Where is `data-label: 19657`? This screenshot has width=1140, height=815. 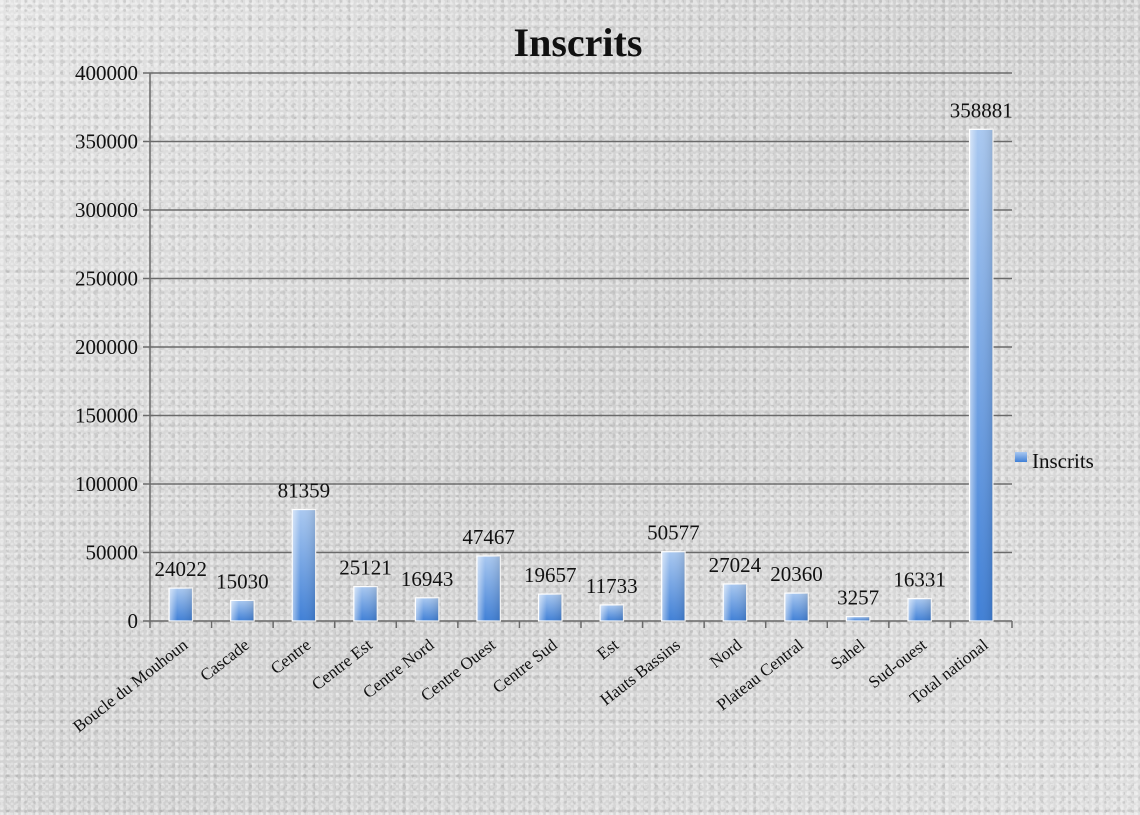 data-label: 19657 is located at coordinates (550, 575).